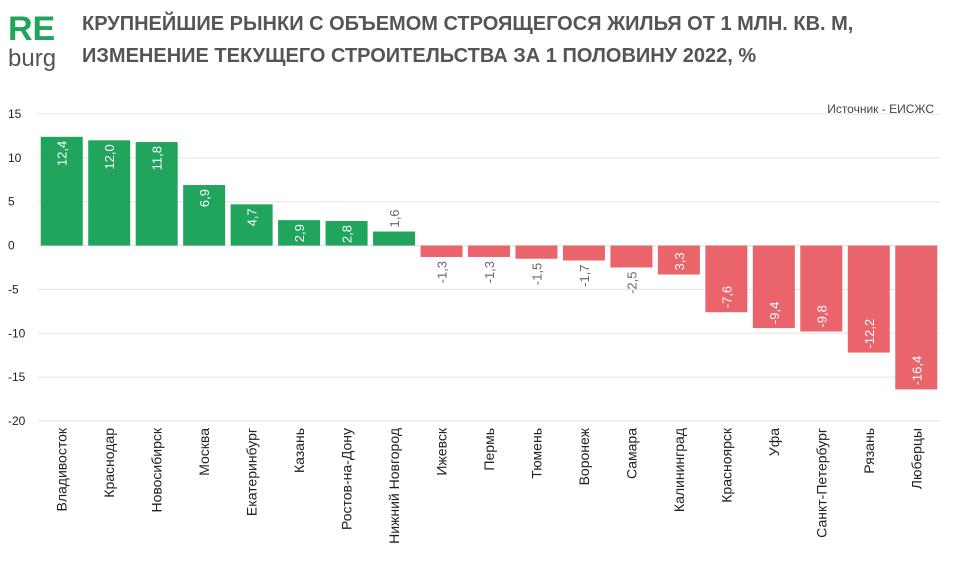  What do you see at coordinates (15, 158) in the screenshot?
I see `y-tick-label: 10` at bounding box center [15, 158].